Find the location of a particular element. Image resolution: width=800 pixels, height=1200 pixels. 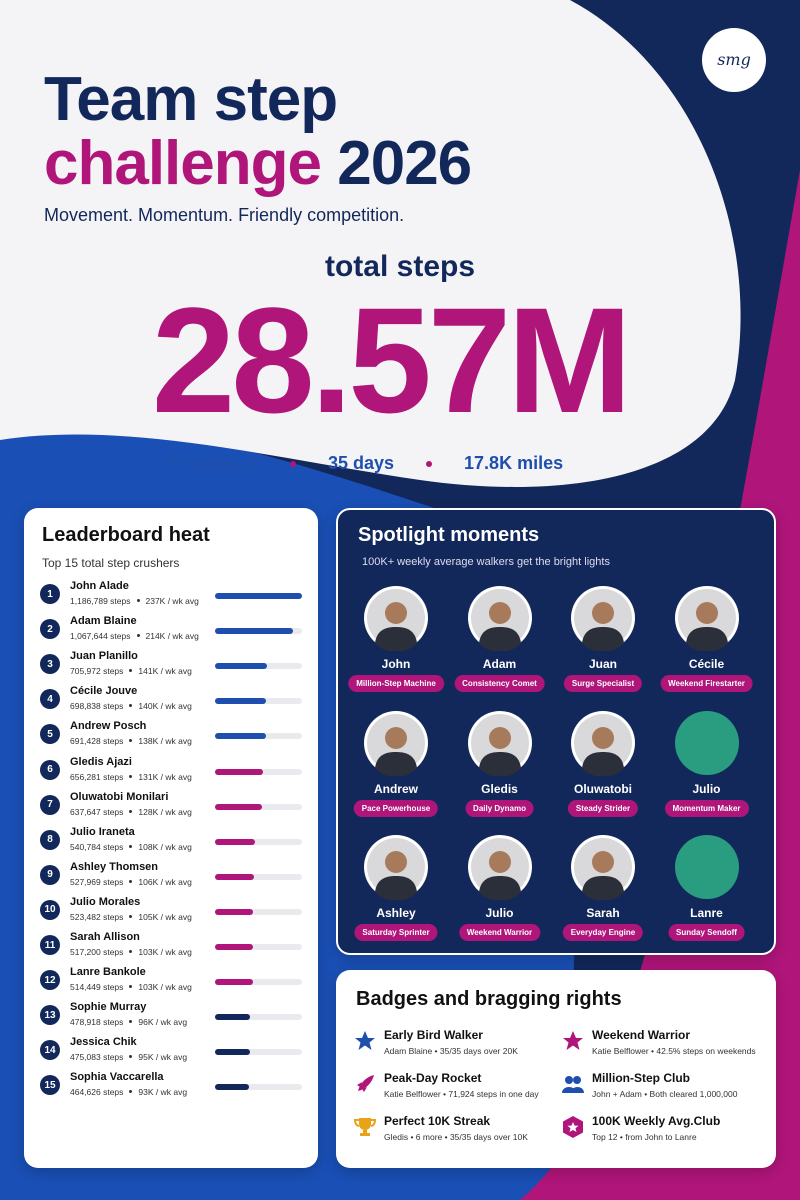

walker-stats: 514,449 steps 103K / wk avg is located at coordinates (131, 987).